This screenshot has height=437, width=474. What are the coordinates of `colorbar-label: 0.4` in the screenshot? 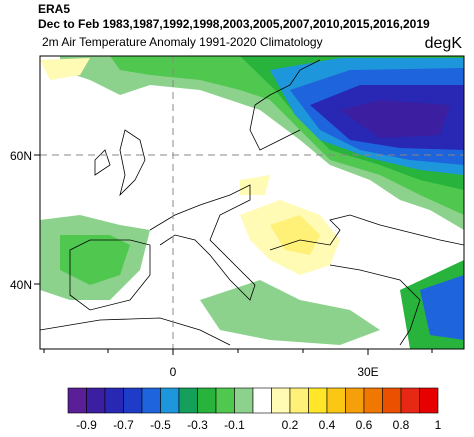 It's located at (327, 425).